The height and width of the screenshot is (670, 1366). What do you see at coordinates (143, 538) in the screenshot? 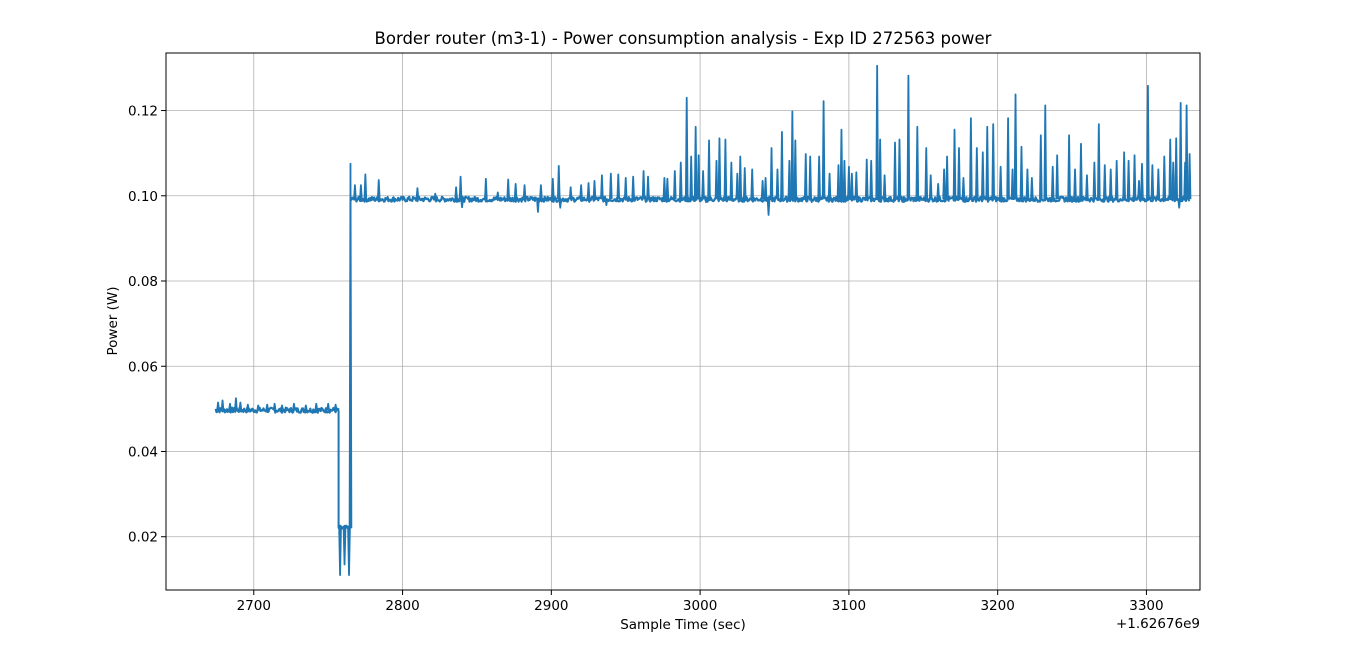
I see `y-tick-label: 0.02` at bounding box center [143, 538].